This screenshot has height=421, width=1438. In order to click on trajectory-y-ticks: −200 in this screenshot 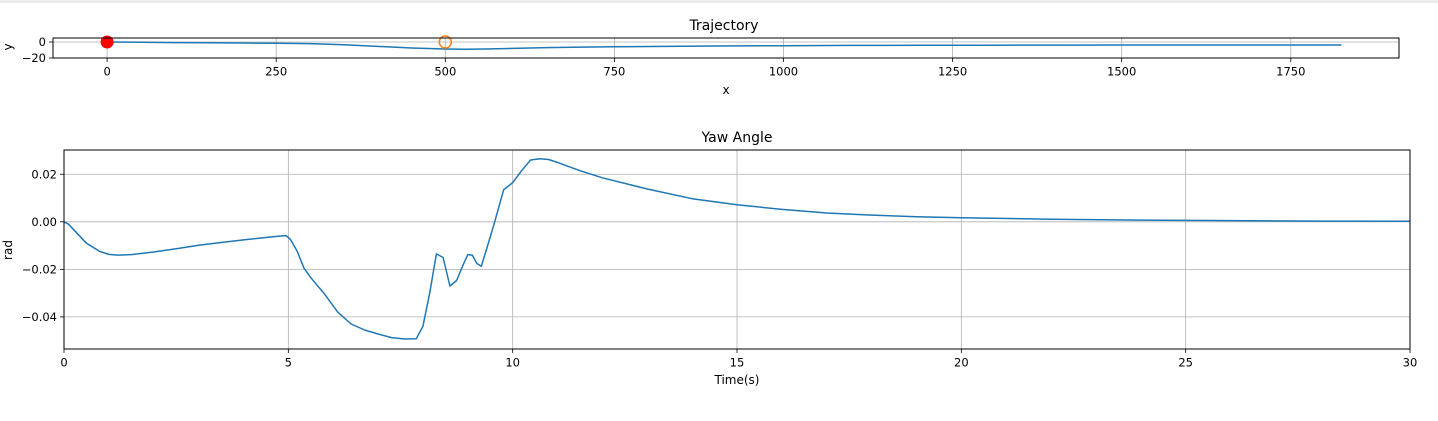, I will do `click(37, 50)`.